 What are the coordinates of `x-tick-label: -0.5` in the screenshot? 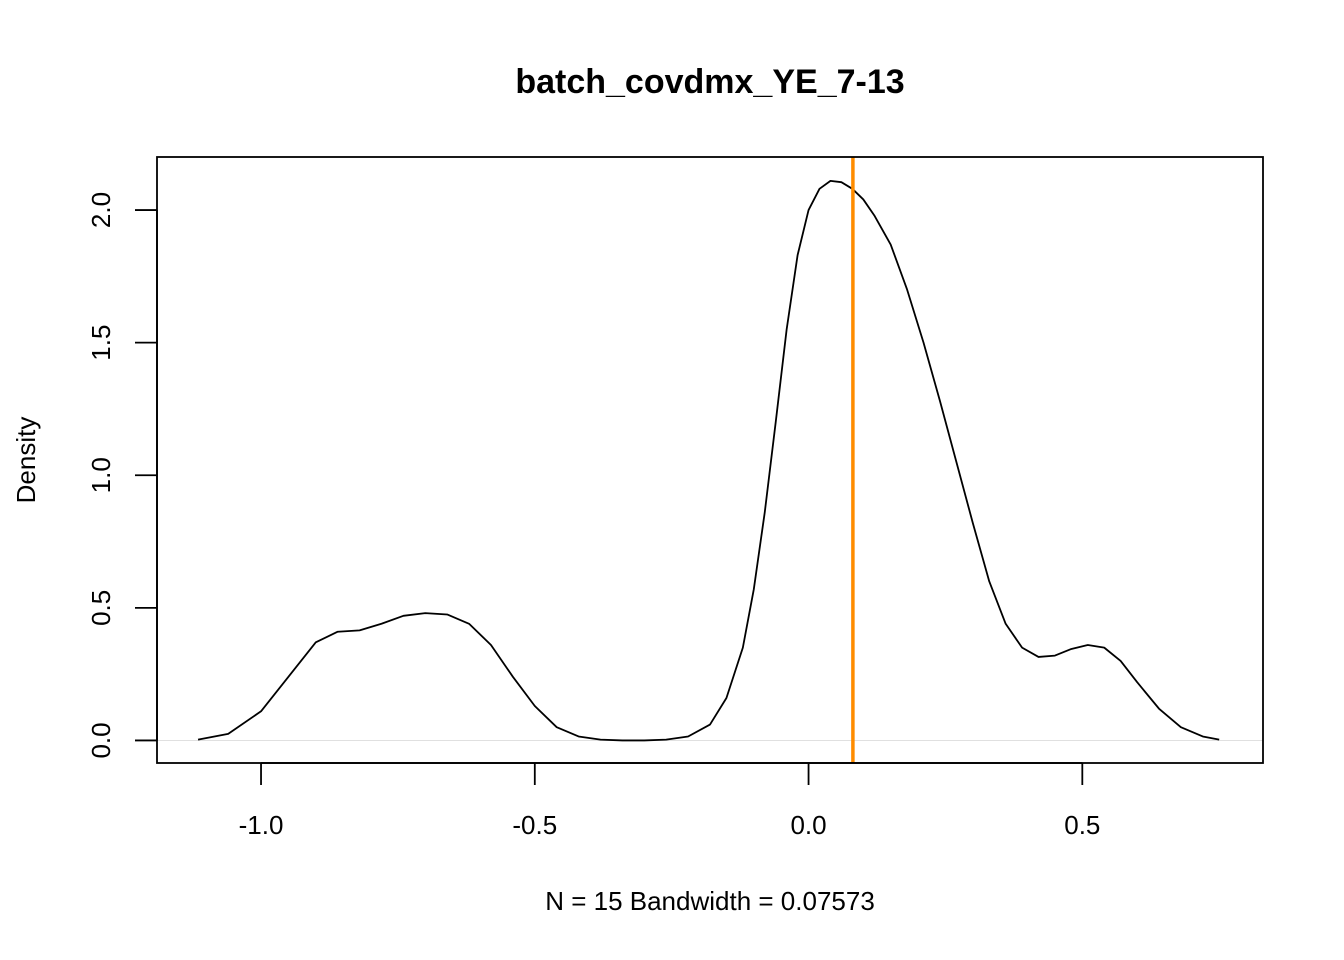 It's located at (534, 825).